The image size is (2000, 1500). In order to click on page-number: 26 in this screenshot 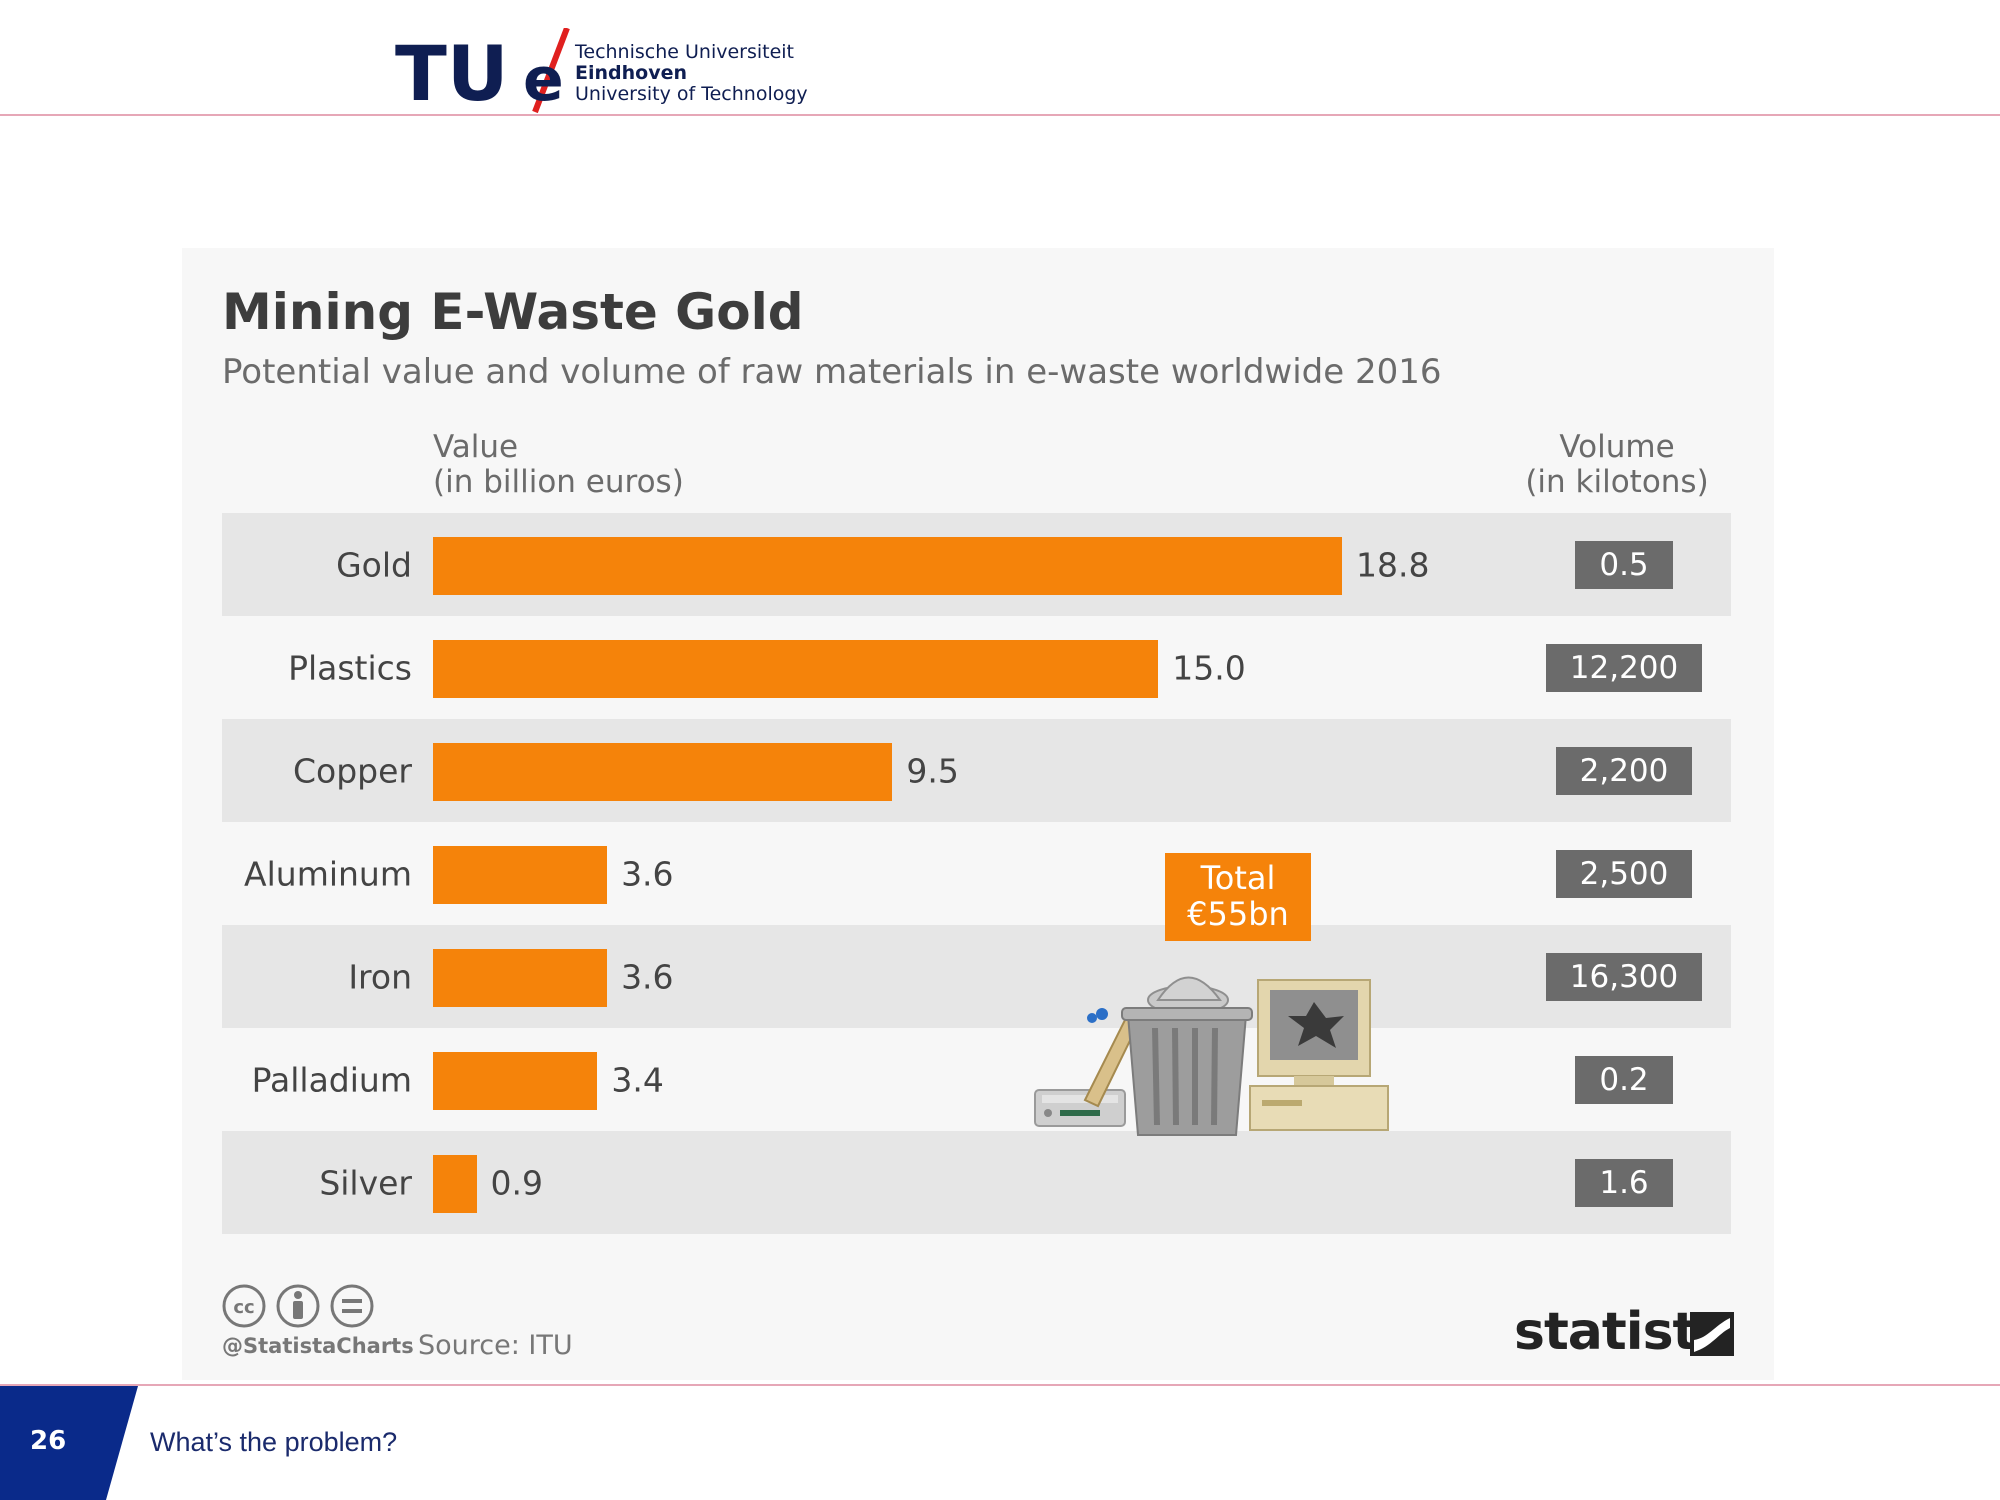, I will do `click(48, 1441)`.